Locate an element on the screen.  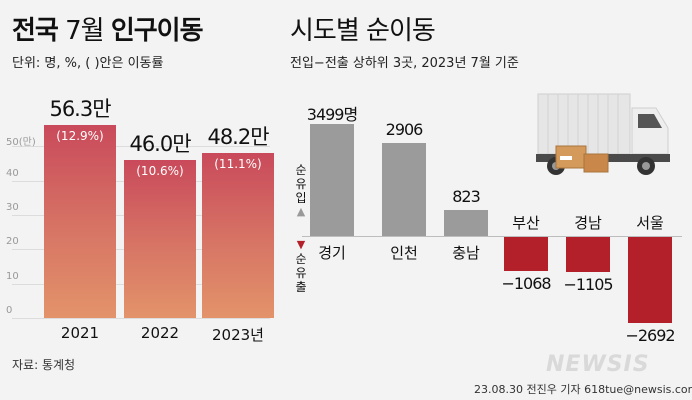
bar-value-label: −1068 is located at coordinates (526, 284).